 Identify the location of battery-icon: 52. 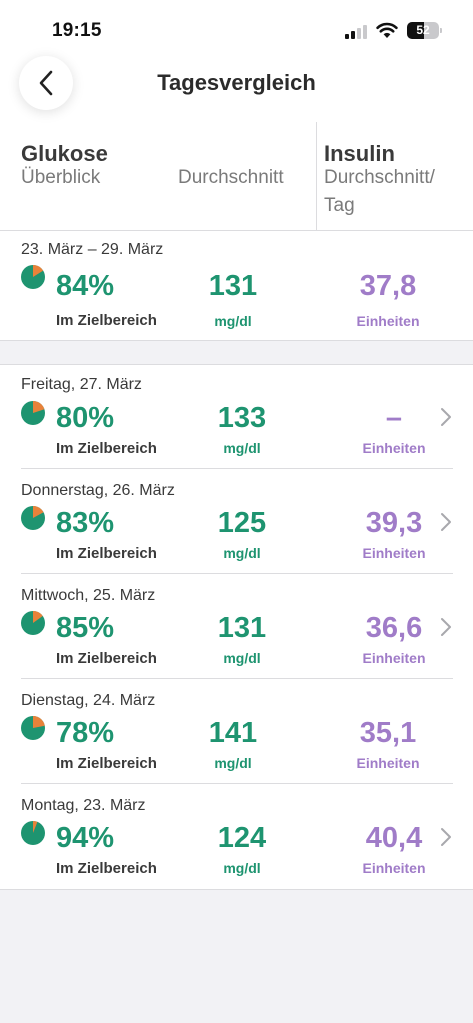
(423, 30).